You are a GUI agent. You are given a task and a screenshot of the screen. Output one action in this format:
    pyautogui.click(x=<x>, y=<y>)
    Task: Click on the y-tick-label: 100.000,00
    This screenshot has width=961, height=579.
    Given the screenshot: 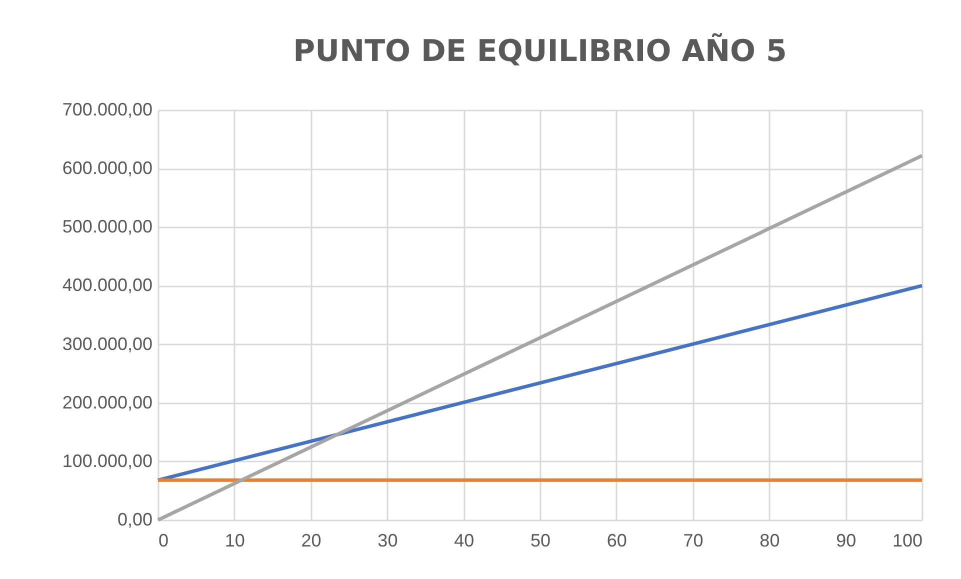 What is the action you would take?
    pyautogui.click(x=107, y=460)
    